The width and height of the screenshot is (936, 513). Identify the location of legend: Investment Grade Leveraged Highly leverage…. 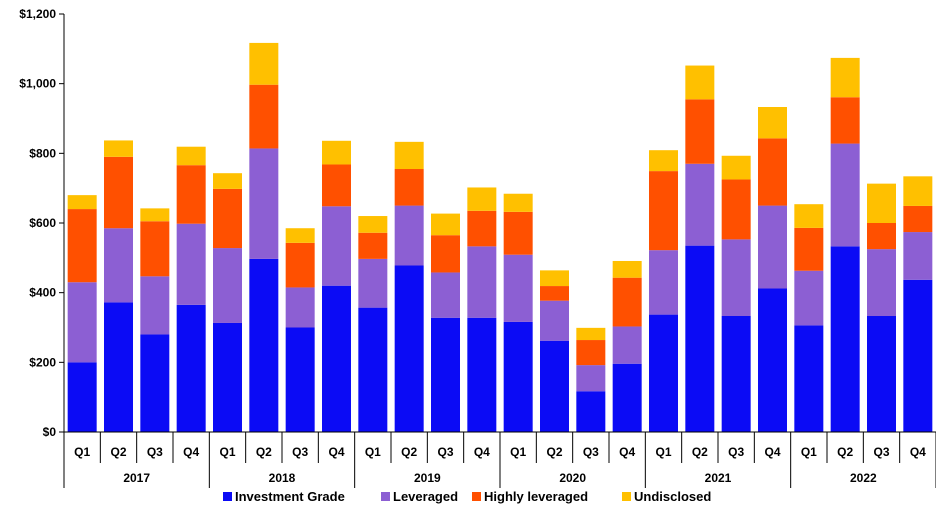
(467, 496).